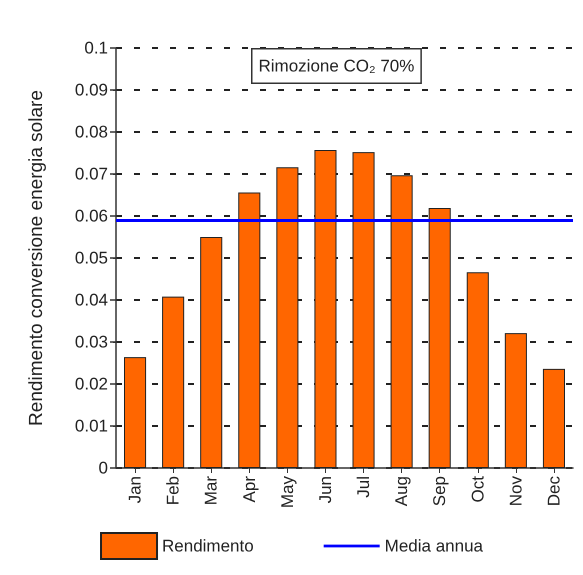  Describe the element at coordinates (91, 174) in the screenshot. I see `y-tick-label: 0.07` at that location.